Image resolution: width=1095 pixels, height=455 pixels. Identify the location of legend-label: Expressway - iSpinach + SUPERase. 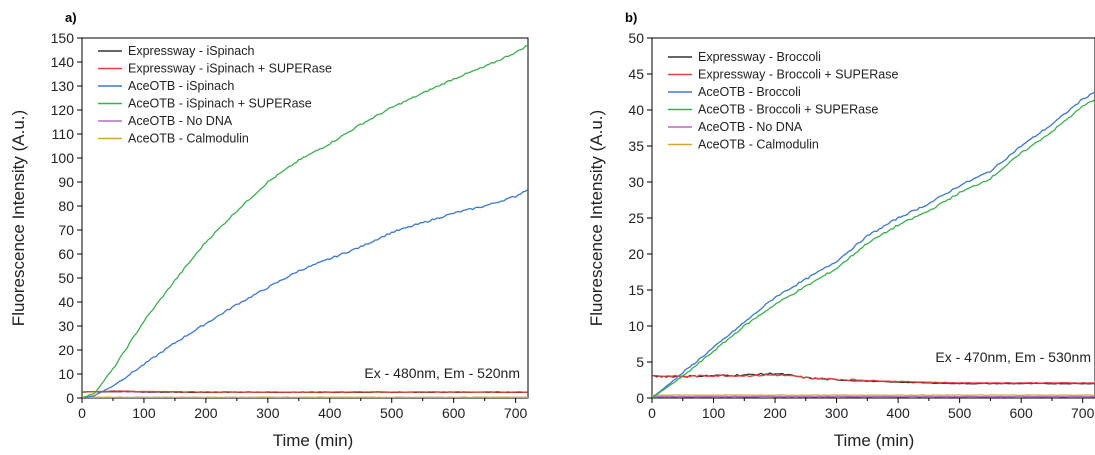
(230, 69).